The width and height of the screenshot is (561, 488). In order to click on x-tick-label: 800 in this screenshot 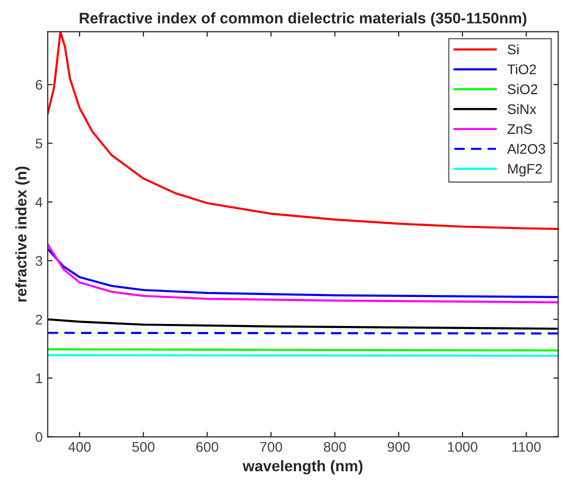, I will do `click(335, 447)`.